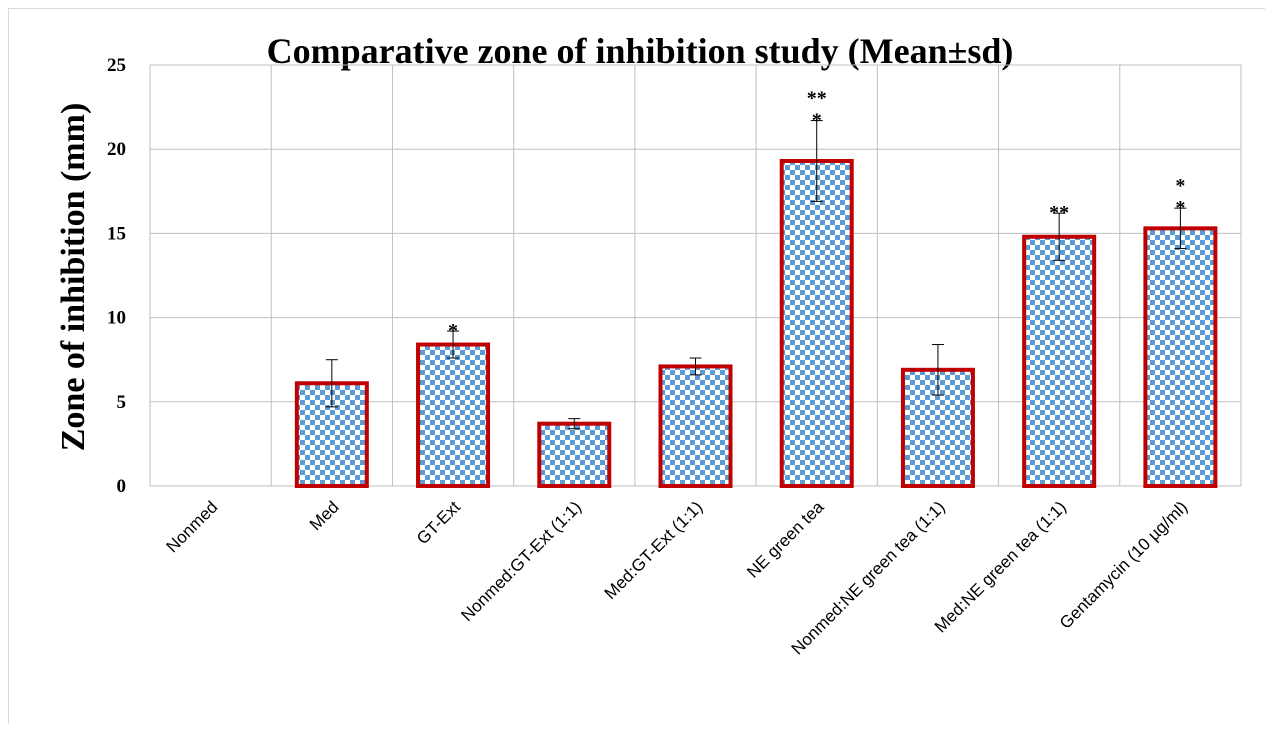 The image size is (1271, 729). What do you see at coordinates (116, 65) in the screenshot?
I see `y-tick-label: 25` at bounding box center [116, 65].